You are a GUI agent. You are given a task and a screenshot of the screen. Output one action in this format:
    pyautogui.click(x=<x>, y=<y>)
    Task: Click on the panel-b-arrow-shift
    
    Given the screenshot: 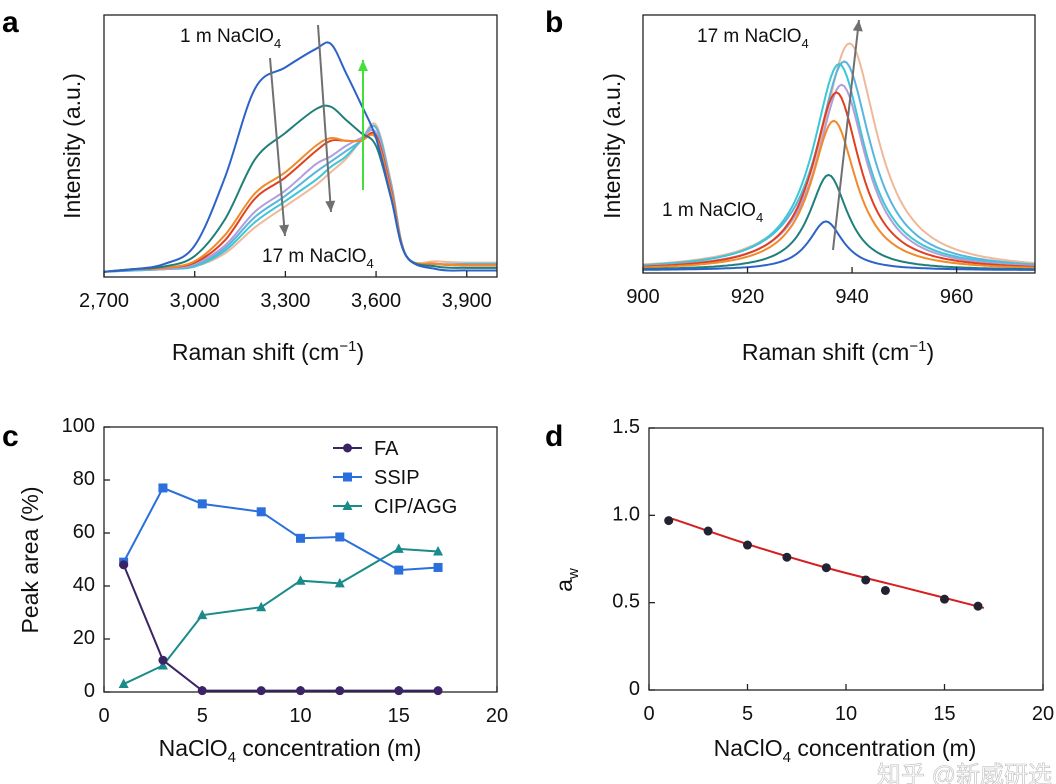 What is the action you would take?
    pyautogui.click(x=846, y=135)
    